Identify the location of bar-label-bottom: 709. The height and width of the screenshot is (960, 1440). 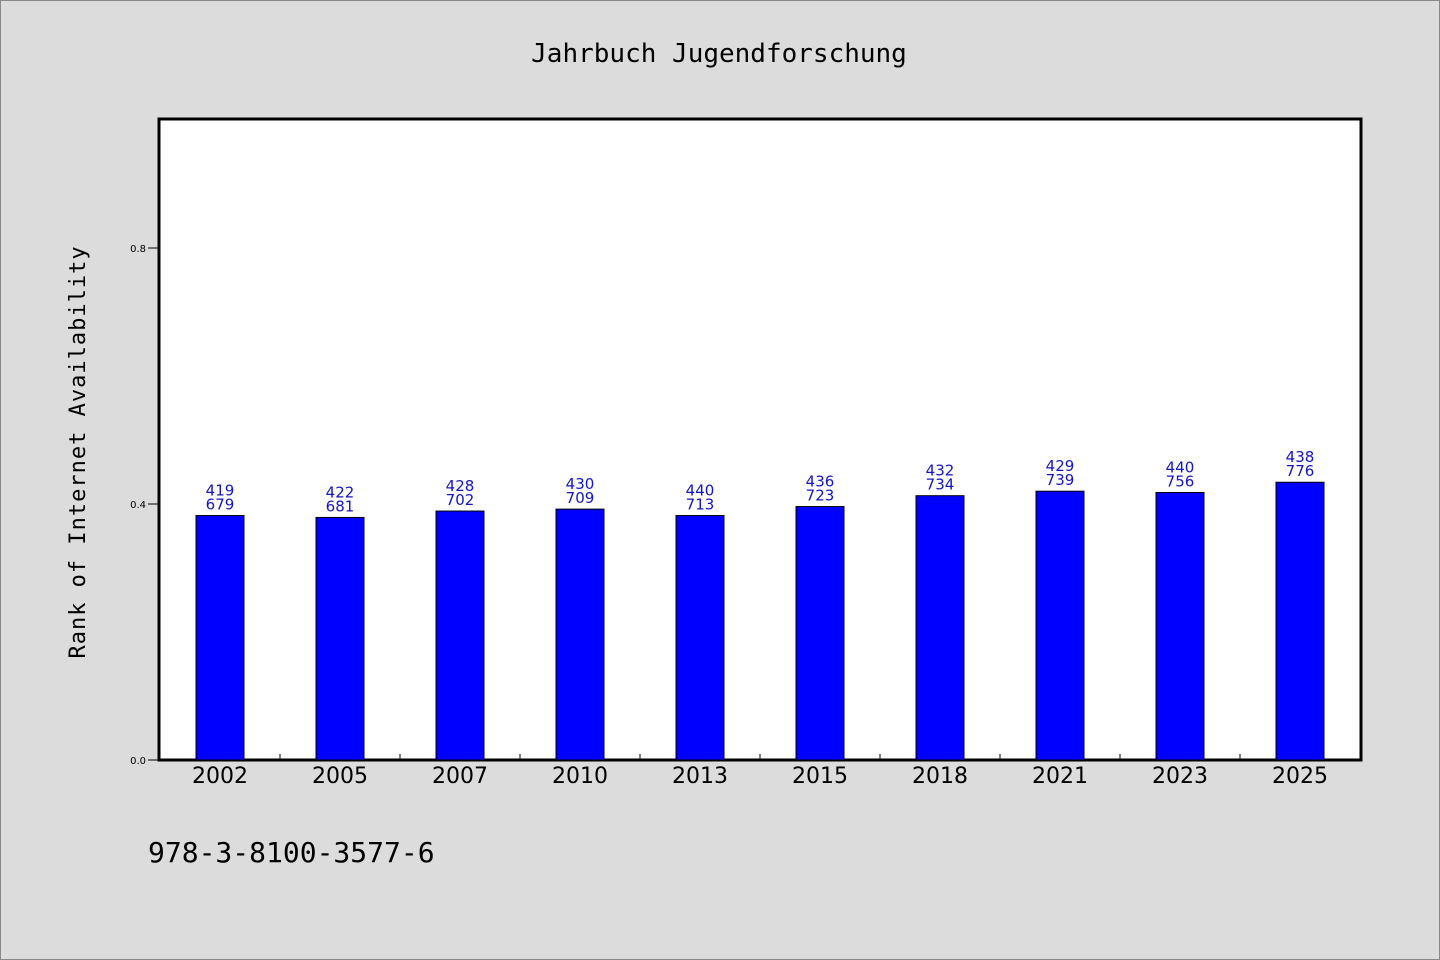
(580, 498).